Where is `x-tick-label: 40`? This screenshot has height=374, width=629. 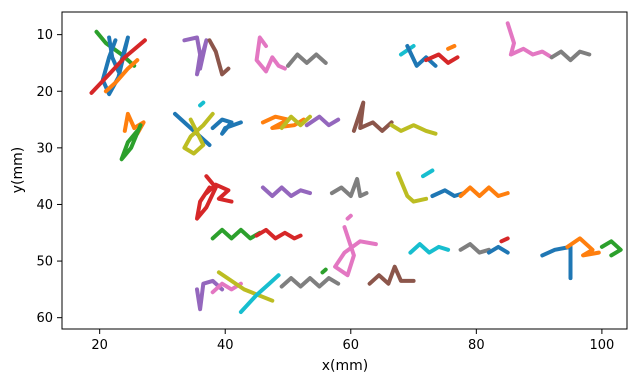
x-tick-label: 40 is located at coordinates (225, 345).